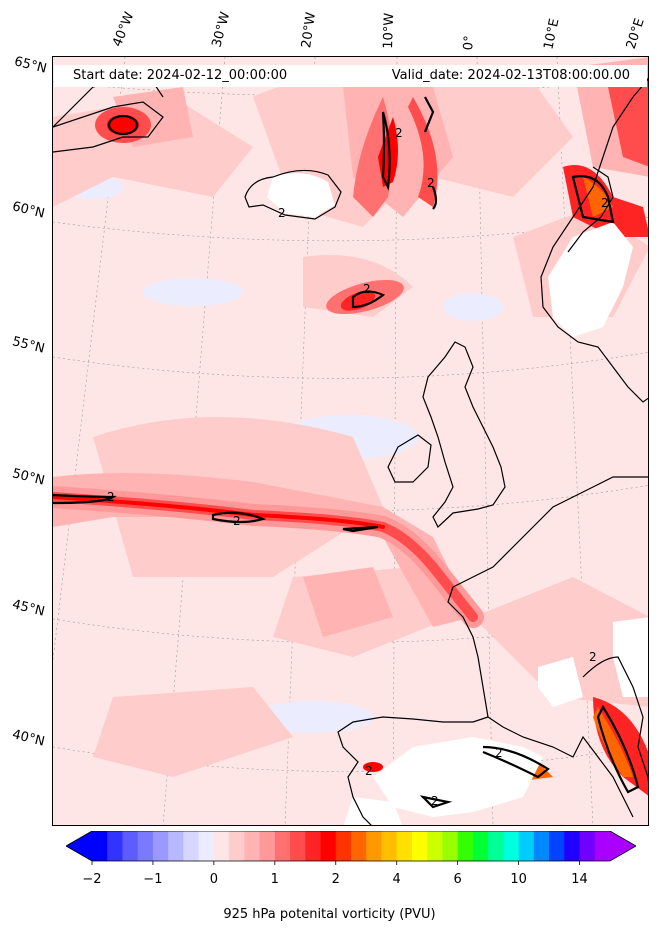  I want to click on colorbar-extend-min, so click(79, 846).